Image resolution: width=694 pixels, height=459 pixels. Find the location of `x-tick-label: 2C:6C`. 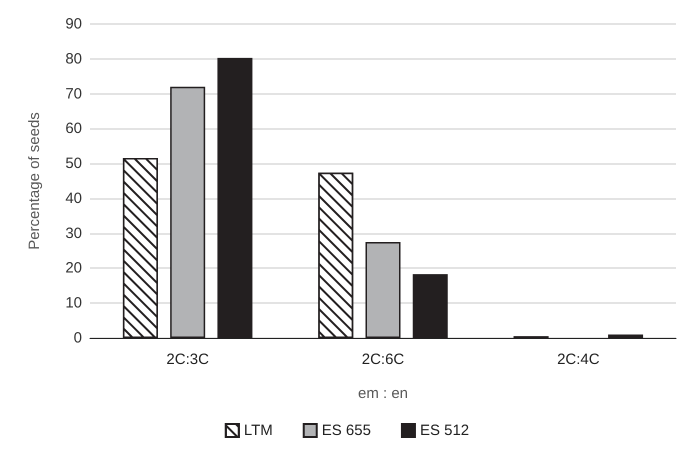

x-tick-label: 2C:6C is located at coordinates (383, 359).